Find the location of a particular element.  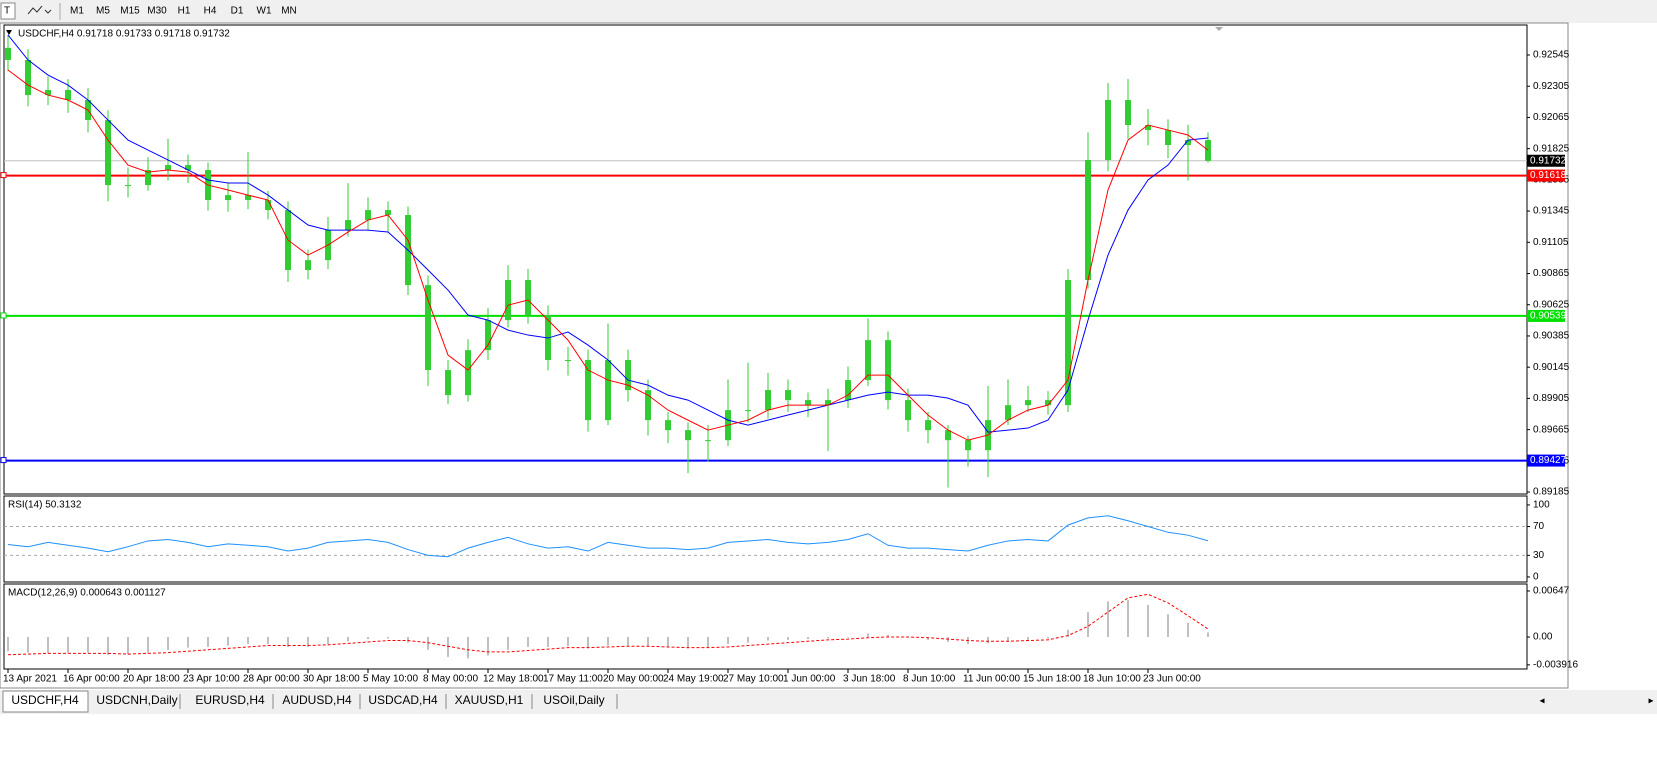

tab: XAUUSD,H1 is located at coordinates (489, 700).